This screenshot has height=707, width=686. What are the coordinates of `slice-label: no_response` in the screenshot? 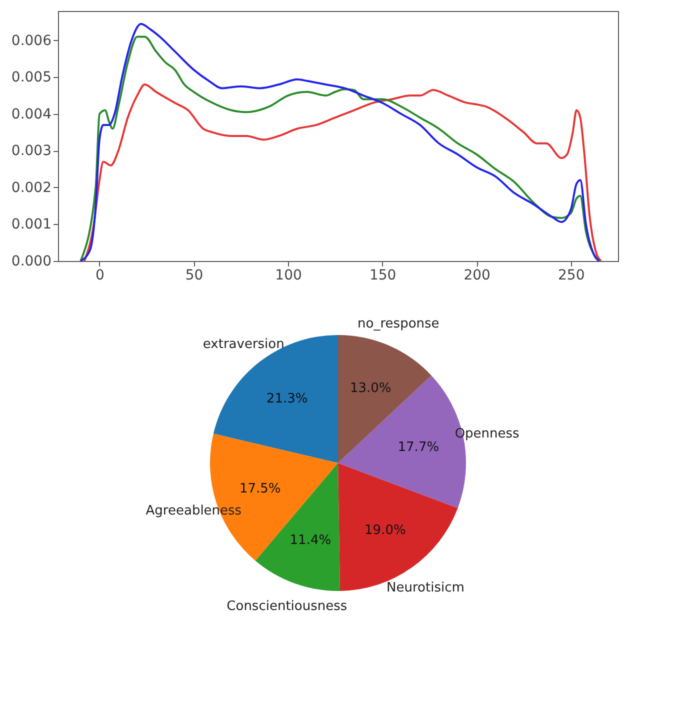 It's located at (399, 324).